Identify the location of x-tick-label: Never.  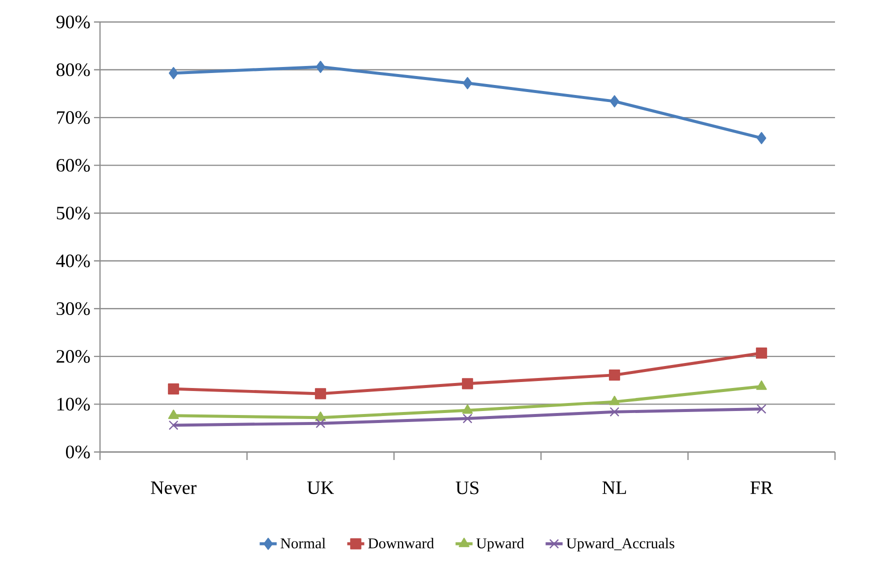
(173, 488).